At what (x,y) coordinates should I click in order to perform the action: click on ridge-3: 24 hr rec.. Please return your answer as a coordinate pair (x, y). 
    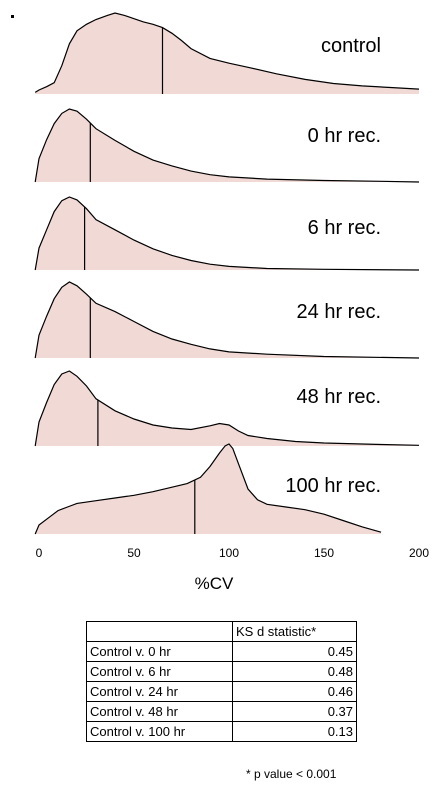
    Looking at the image, I should click on (227, 320).